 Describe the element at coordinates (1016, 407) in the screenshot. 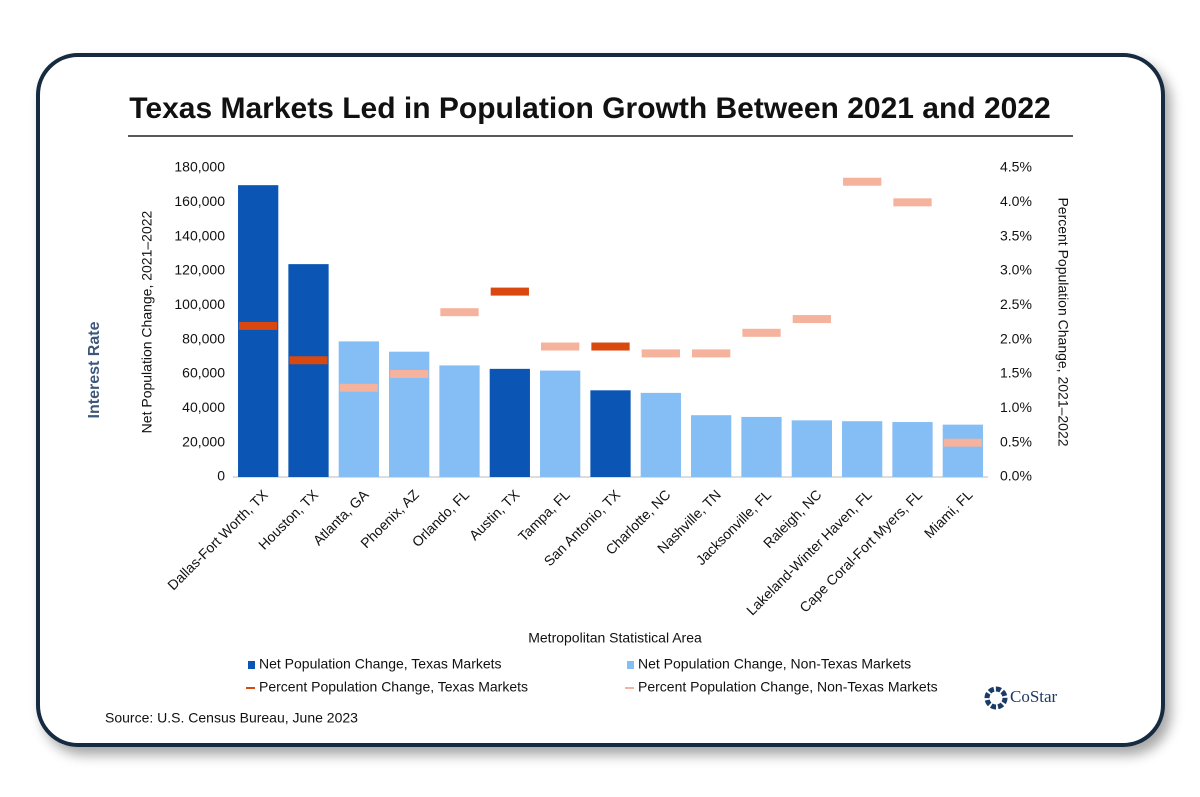

I see `y2-tick-label: 1.0%` at that location.